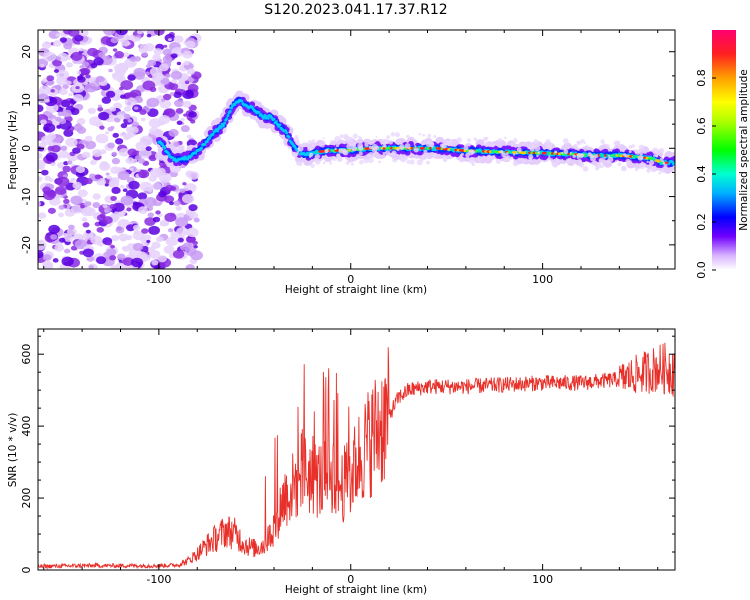 Image resolution: width=750 pixels, height=600 pixels. What do you see at coordinates (542, 579) in the screenshot?
I see `x-tick-label: 100` at bounding box center [542, 579].